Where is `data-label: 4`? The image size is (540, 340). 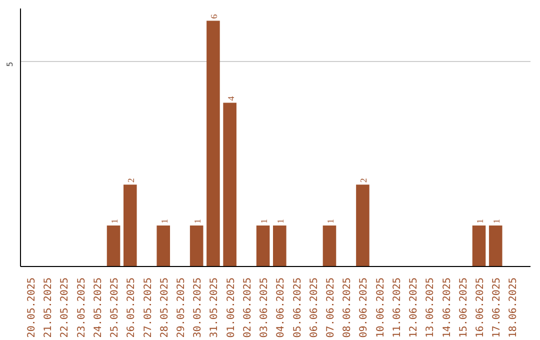
data-label: 4 is located at coordinates (231, 98).